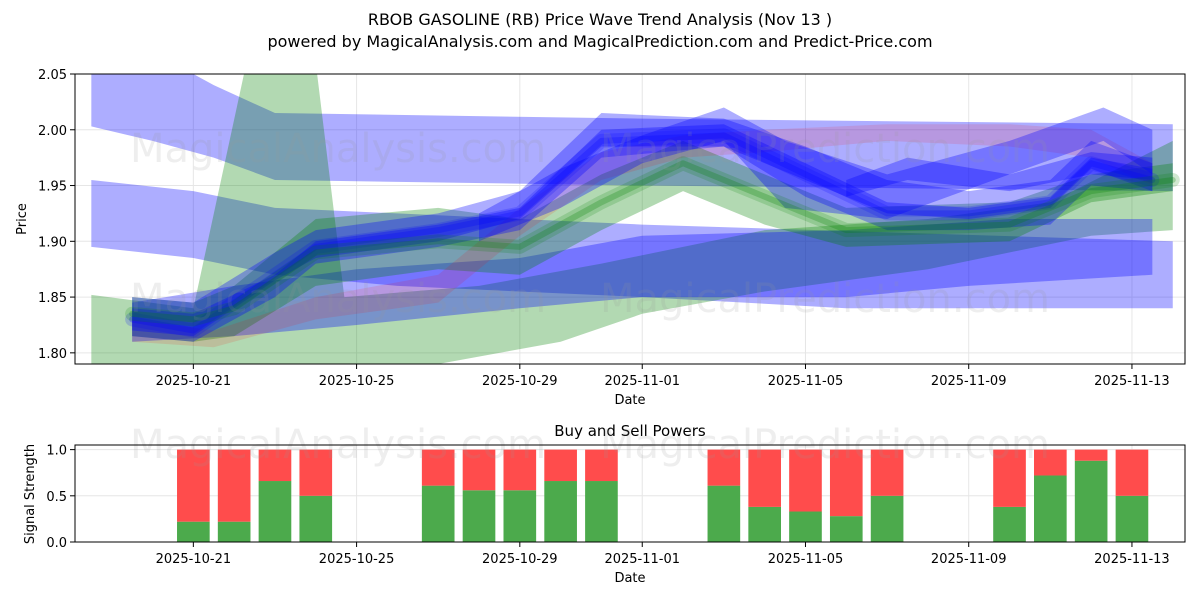 The width and height of the screenshot is (1200, 600). Describe the element at coordinates (969, 381) in the screenshot. I see `price-x-tick-label: 2025-11-09` at that location.